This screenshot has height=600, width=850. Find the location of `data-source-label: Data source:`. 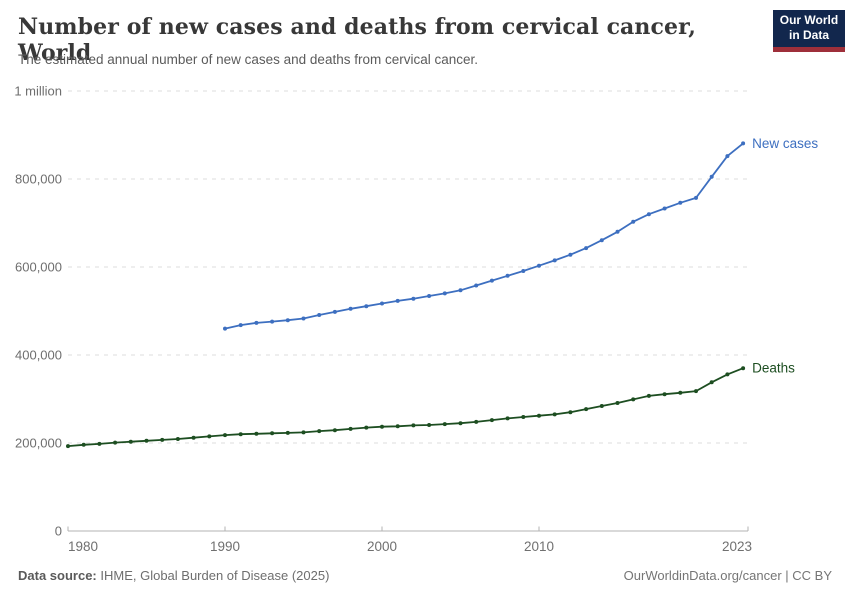

data-source-label: Data source: is located at coordinates (57, 575).